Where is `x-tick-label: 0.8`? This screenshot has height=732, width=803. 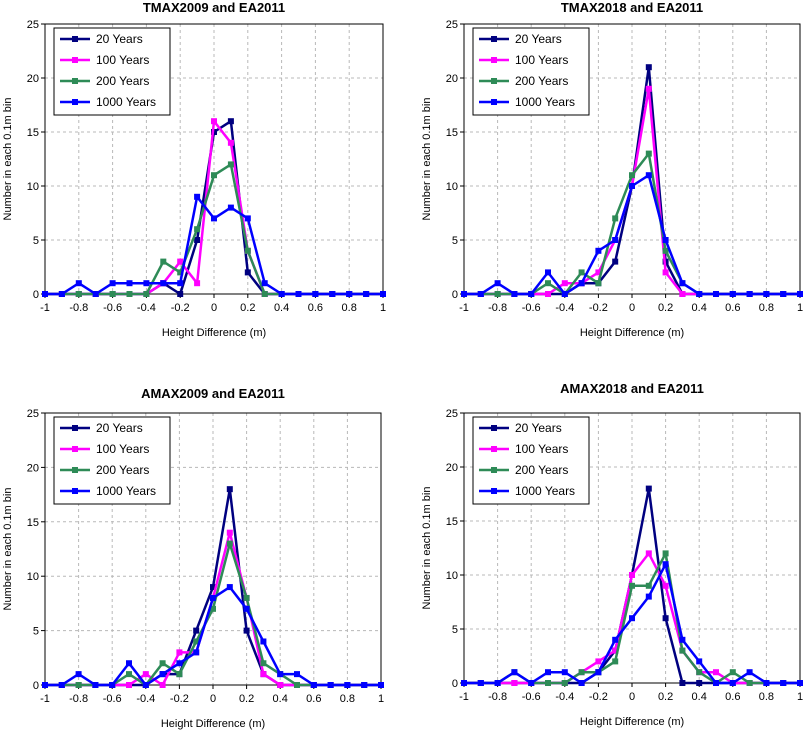
x-tick-label: 0.8 is located at coordinates (347, 699).